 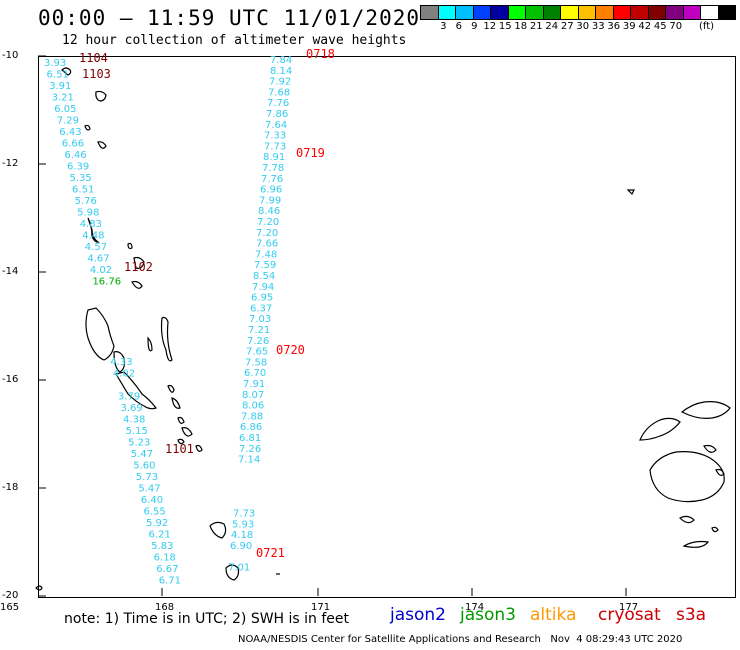 What do you see at coordinates (255, 373) in the screenshot?
I see `swh-value: 6.70` at bounding box center [255, 373].